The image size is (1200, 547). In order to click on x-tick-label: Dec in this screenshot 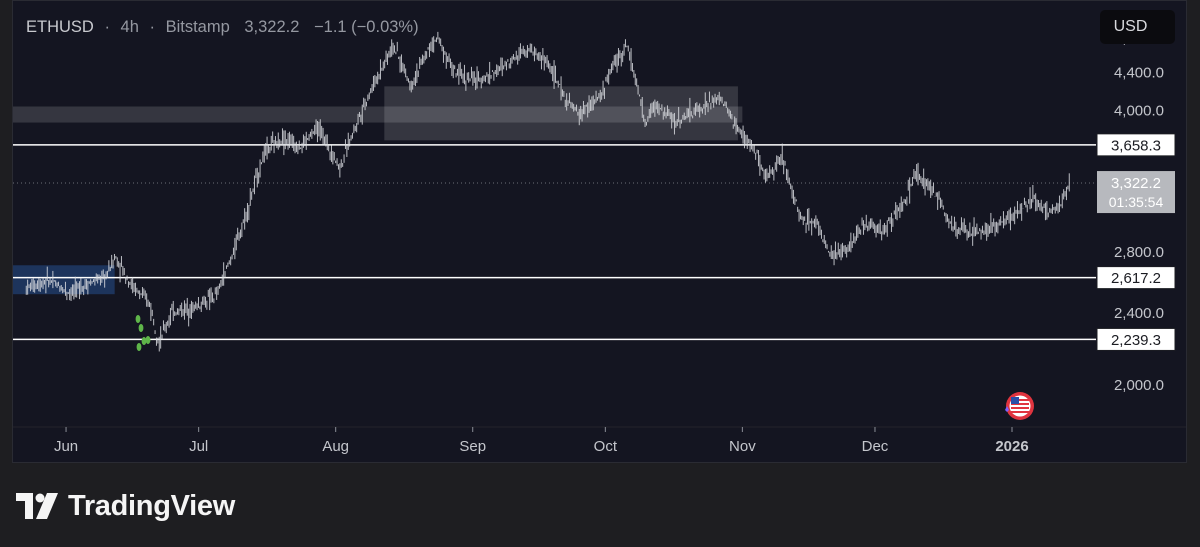, I will do `click(875, 446)`.